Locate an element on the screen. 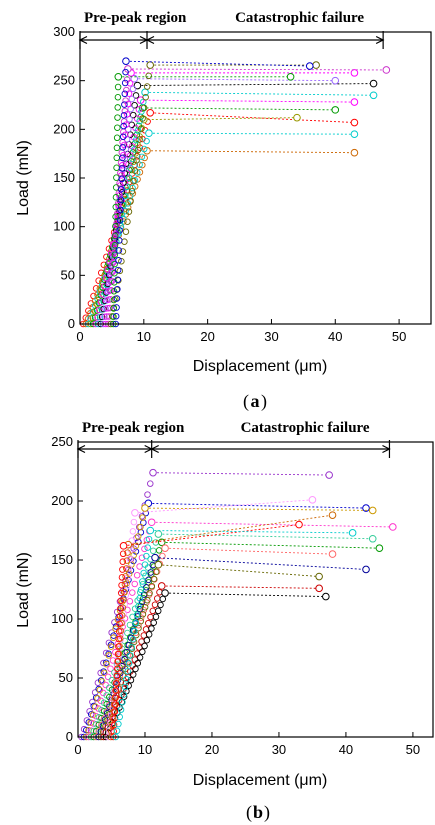 This screenshot has height=825, width=435. chart-b-xtick-label: 10 is located at coordinates (145, 749).